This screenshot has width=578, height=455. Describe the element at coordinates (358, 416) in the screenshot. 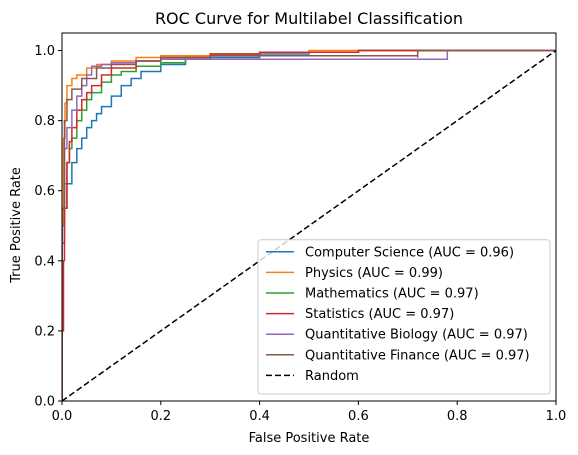

I see `x-tick-label: 0.6` at that location.